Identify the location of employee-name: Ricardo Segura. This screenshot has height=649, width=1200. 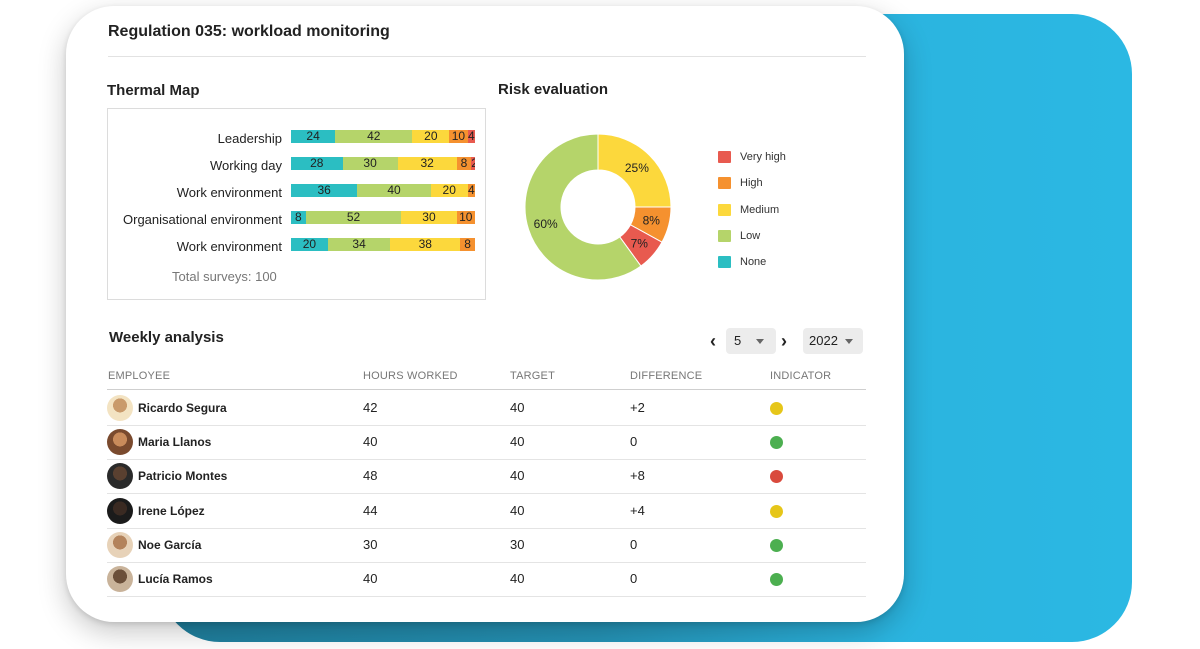
(182, 408).